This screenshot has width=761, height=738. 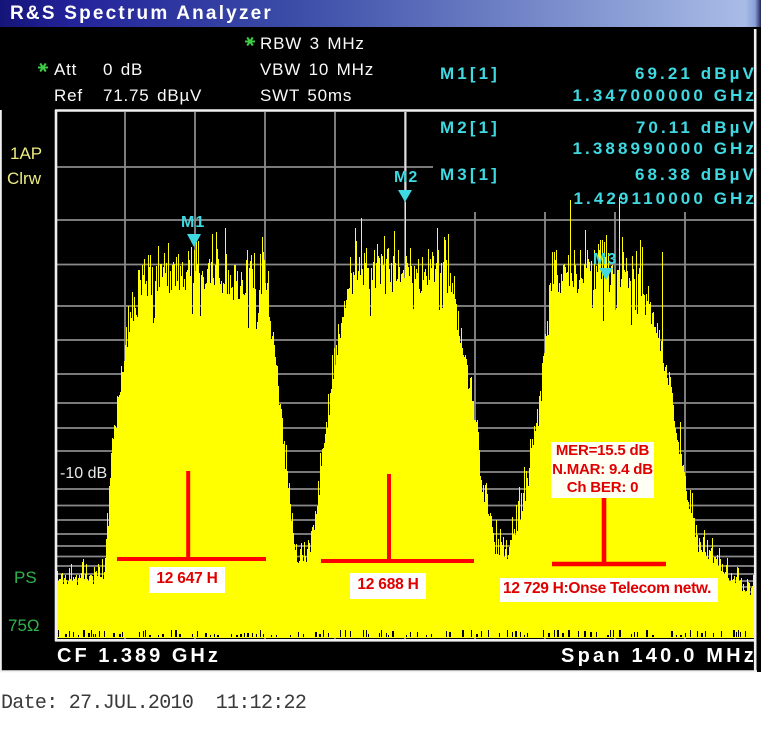 What do you see at coordinates (83, 473) in the screenshot?
I see `svg-text: -10 dB` at bounding box center [83, 473].